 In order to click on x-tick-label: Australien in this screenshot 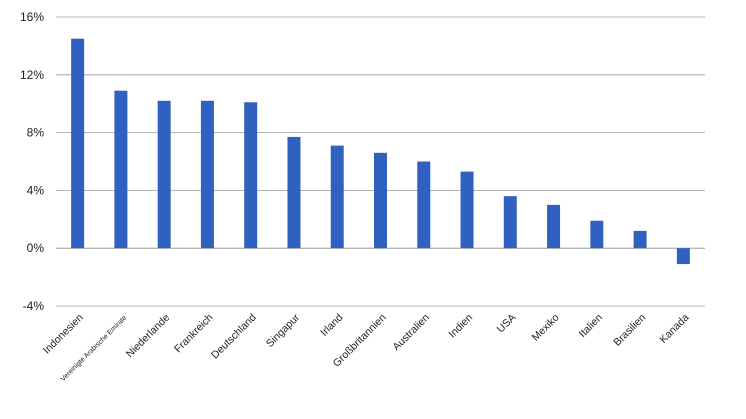, I will do `click(411, 333)`.